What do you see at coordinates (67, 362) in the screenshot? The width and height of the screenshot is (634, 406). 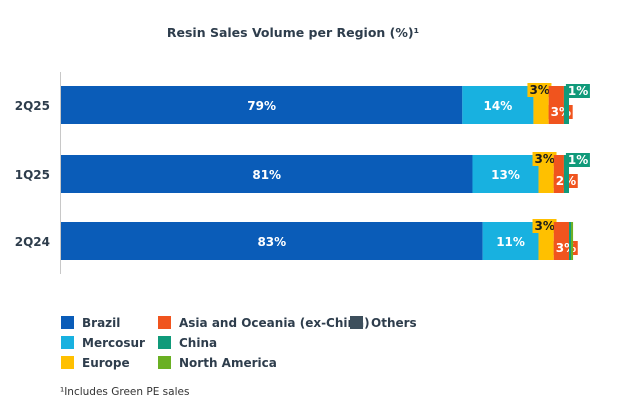 I see `legend-swatch-europe` at bounding box center [67, 362].